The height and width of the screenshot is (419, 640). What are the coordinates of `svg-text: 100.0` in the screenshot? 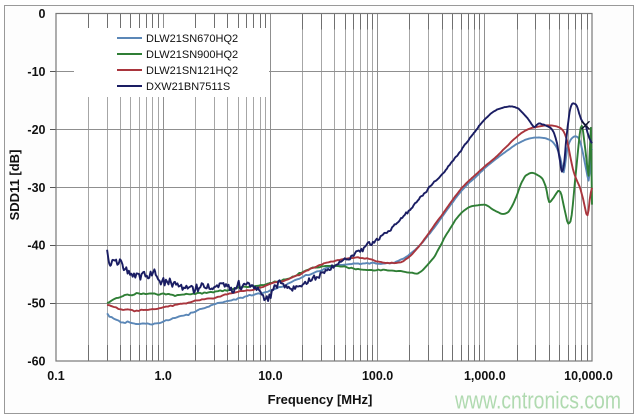 It's located at (377, 376).